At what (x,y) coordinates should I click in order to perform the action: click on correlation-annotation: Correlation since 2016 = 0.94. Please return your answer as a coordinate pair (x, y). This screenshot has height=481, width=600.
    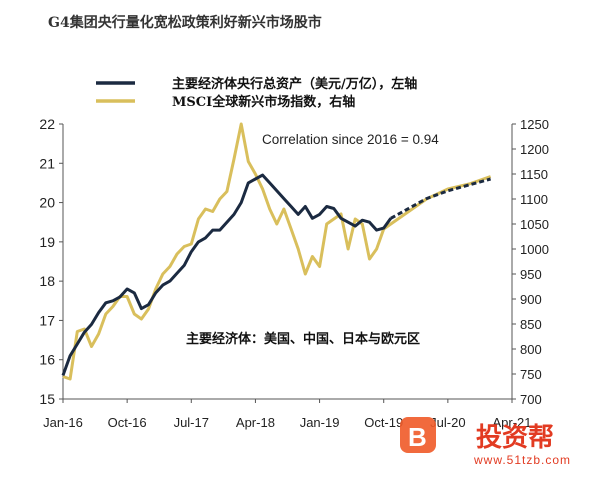
    Looking at the image, I should click on (350, 139).